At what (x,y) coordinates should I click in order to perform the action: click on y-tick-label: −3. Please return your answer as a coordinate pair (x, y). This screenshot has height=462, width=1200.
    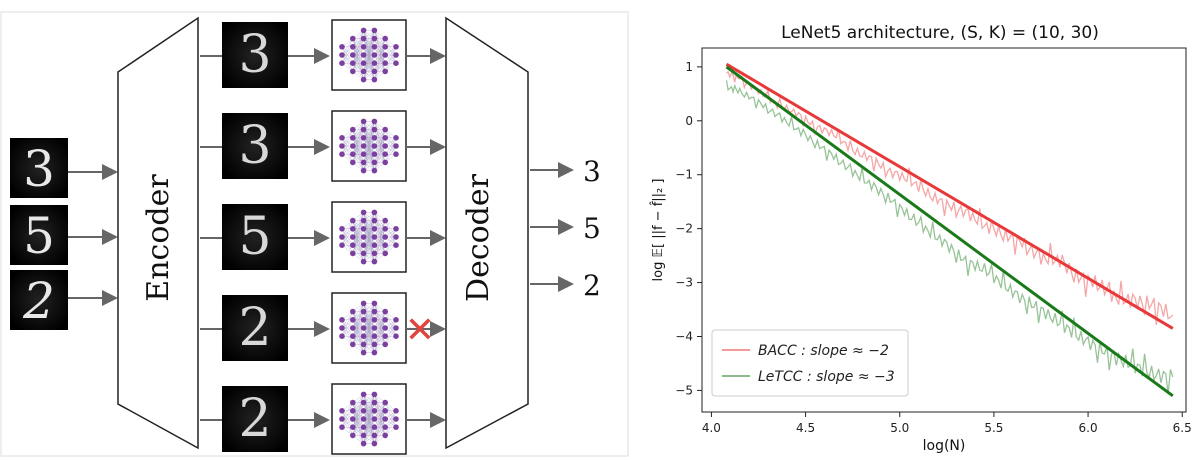
    Looking at the image, I should click on (684, 283).